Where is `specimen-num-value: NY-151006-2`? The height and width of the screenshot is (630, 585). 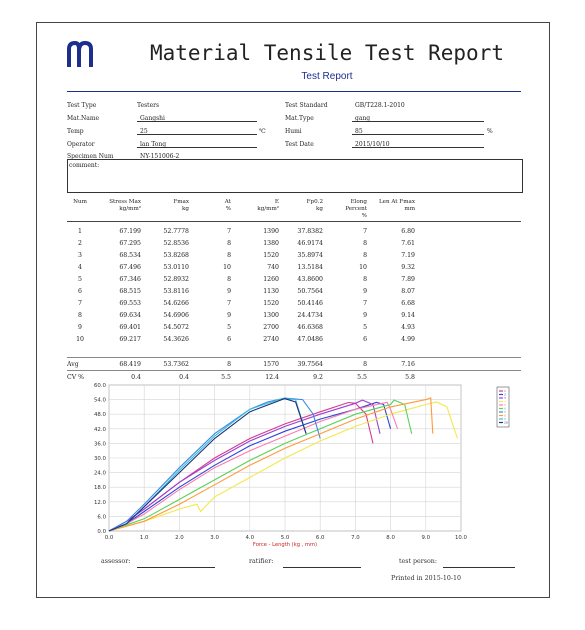
specimen-num-value: NY-151006-2 is located at coordinates (160, 156).